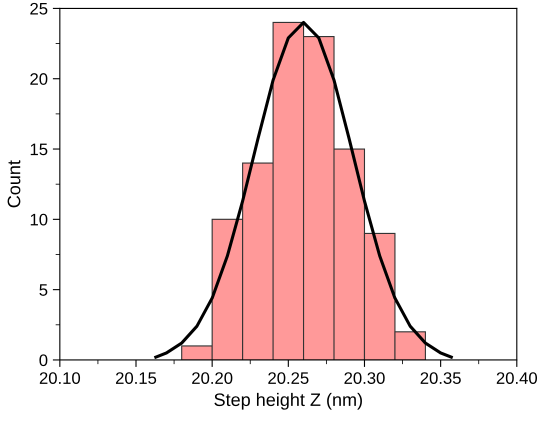  What do you see at coordinates (39, 150) in the screenshot?
I see `y-tick-label: 15` at bounding box center [39, 150].